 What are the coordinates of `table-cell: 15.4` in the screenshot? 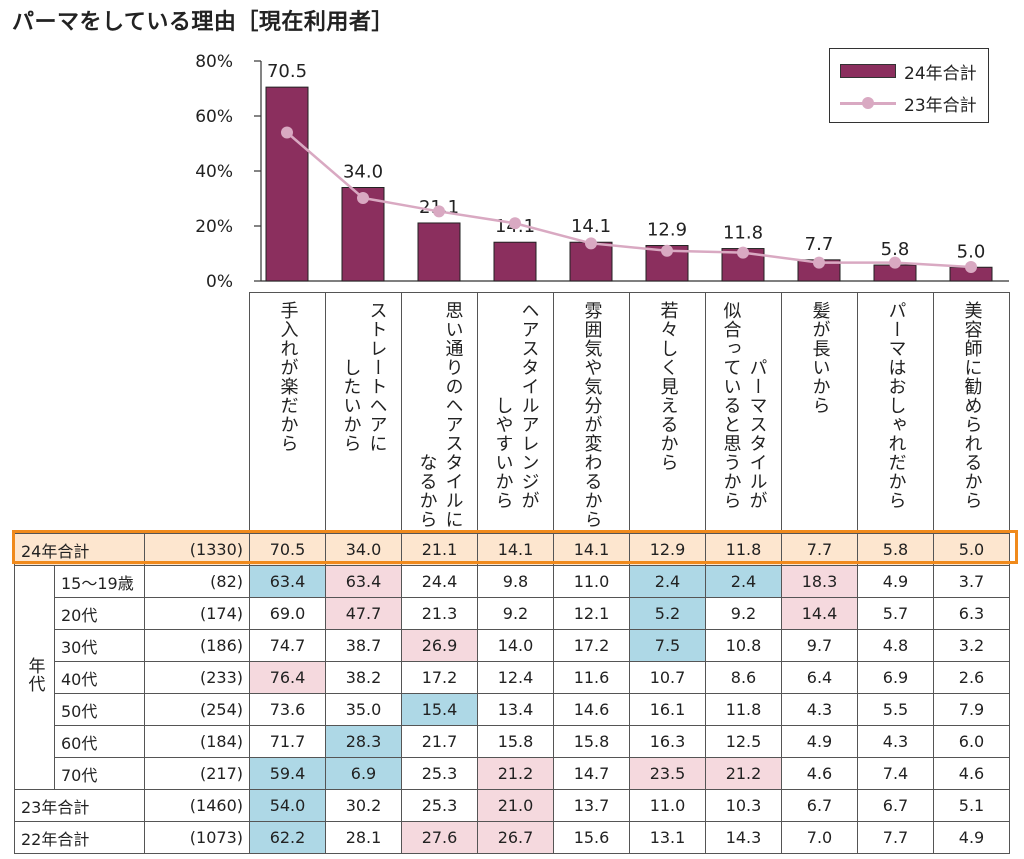 It's located at (439, 709).